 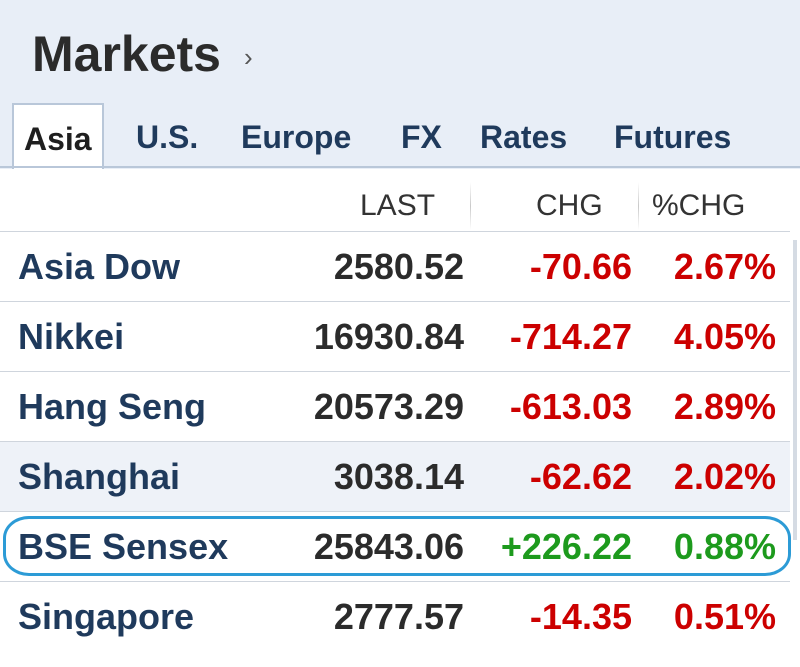 I want to click on percent-change-value: 0.88%, so click(x=724, y=546).